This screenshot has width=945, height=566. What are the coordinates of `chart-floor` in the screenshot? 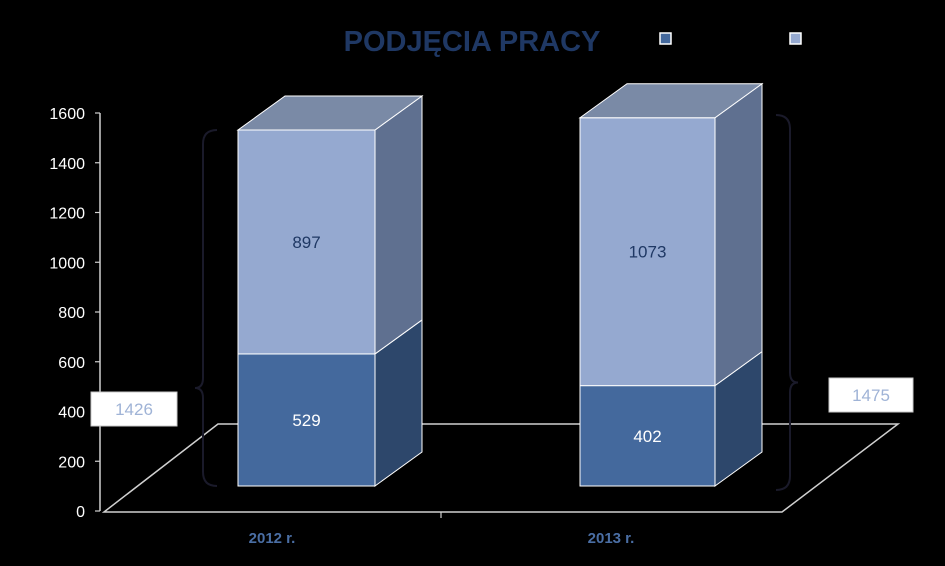 It's located at (501, 470).